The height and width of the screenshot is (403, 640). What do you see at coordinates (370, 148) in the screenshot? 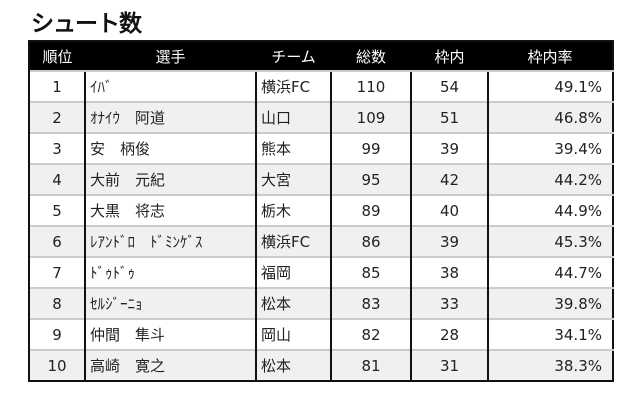
I see `cell-total: 99` at bounding box center [370, 148].